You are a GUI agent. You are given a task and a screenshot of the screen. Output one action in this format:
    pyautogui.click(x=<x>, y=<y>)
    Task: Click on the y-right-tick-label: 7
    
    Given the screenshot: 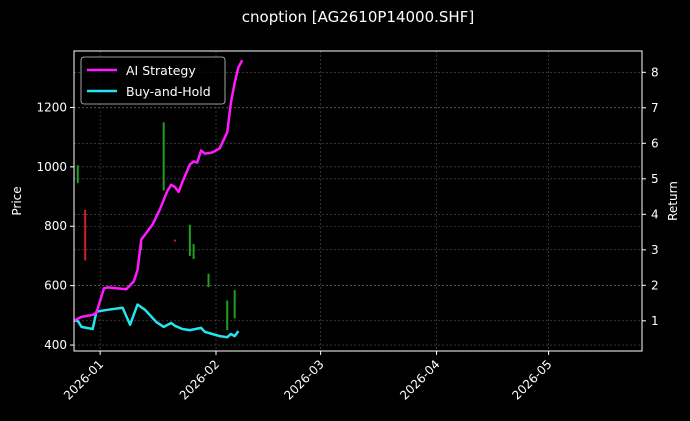 What is the action you would take?
    pyautogui.click(x=655, y=108)
    